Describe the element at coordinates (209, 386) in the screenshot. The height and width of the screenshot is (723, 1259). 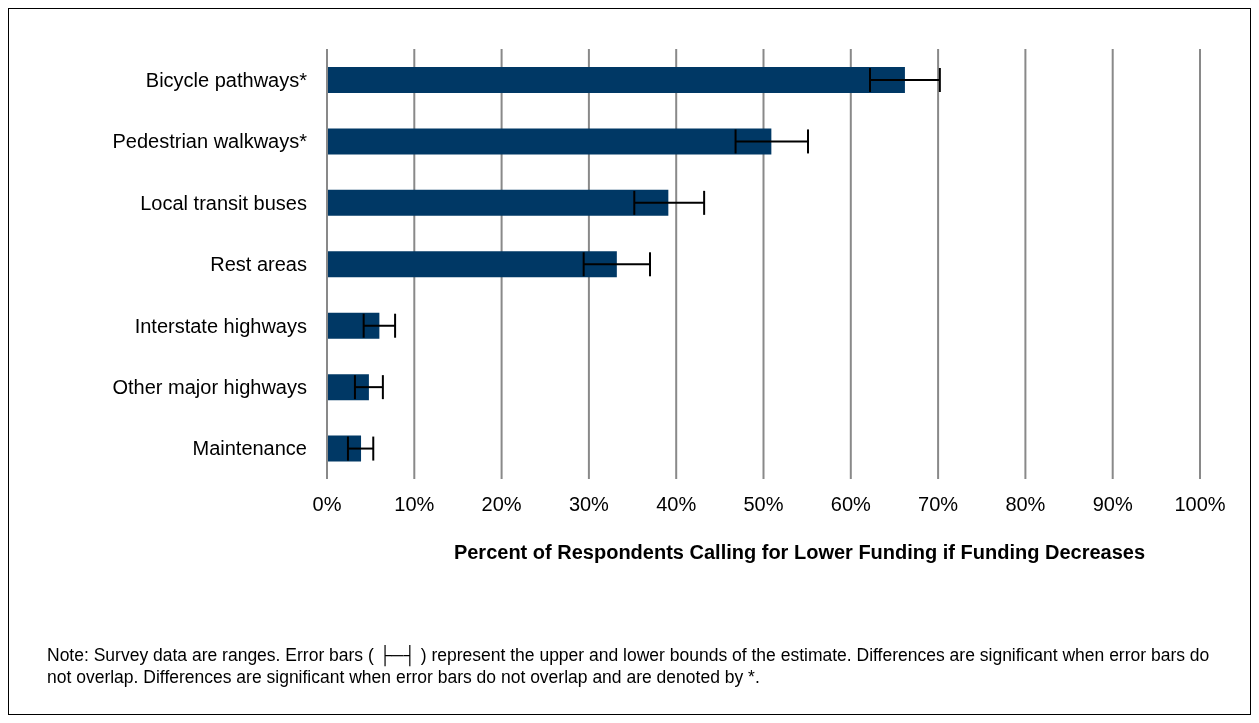
I see `y-tick-label: Other major highways` at that location.